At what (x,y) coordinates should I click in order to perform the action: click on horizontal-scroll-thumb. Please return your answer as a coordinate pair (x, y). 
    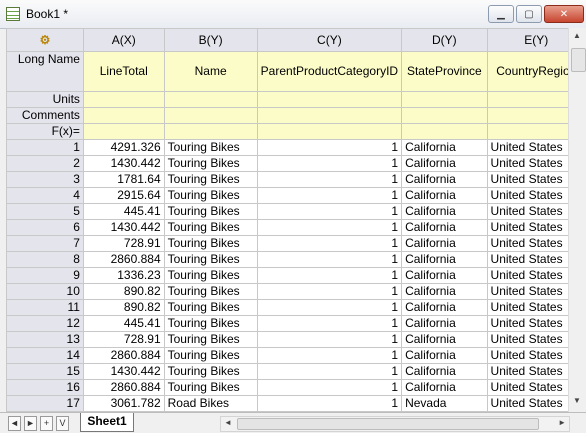
    Looking at the image, I should click on (388, 424).